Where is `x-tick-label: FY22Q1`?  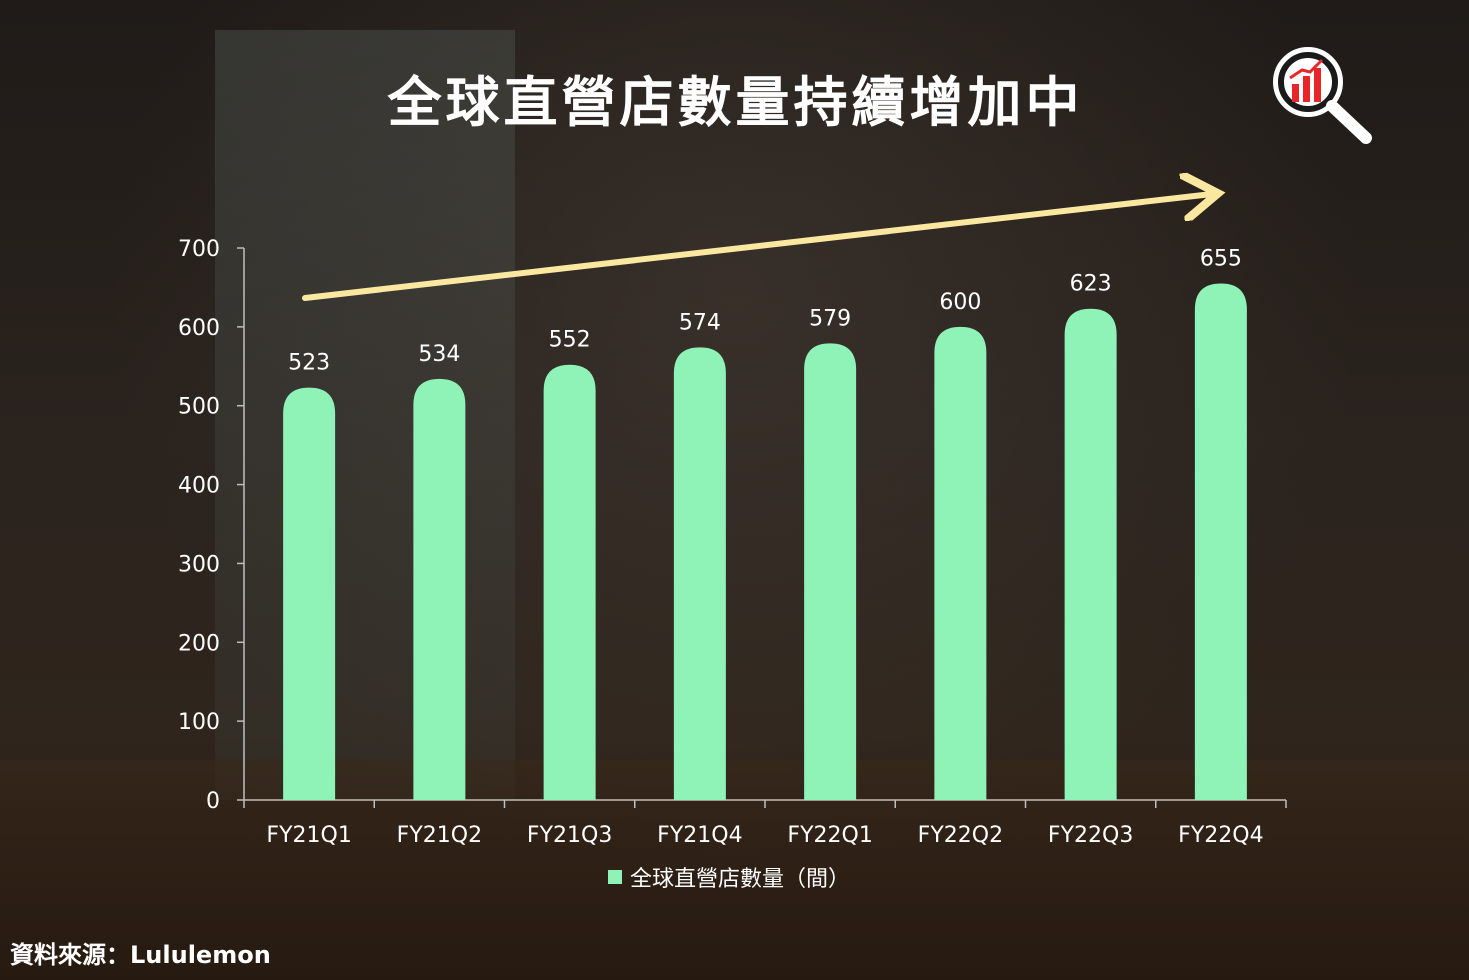
x-tick-label: FY22Q1 is located at coordinates (829, 835).